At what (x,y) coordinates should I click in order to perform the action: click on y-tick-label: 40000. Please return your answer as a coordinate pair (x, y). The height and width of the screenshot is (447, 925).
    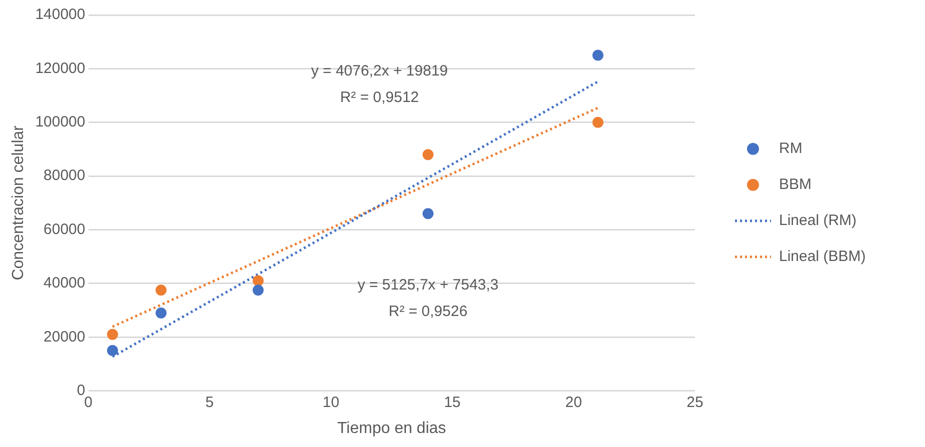
    Looking at the image, I should click on (65, 283).